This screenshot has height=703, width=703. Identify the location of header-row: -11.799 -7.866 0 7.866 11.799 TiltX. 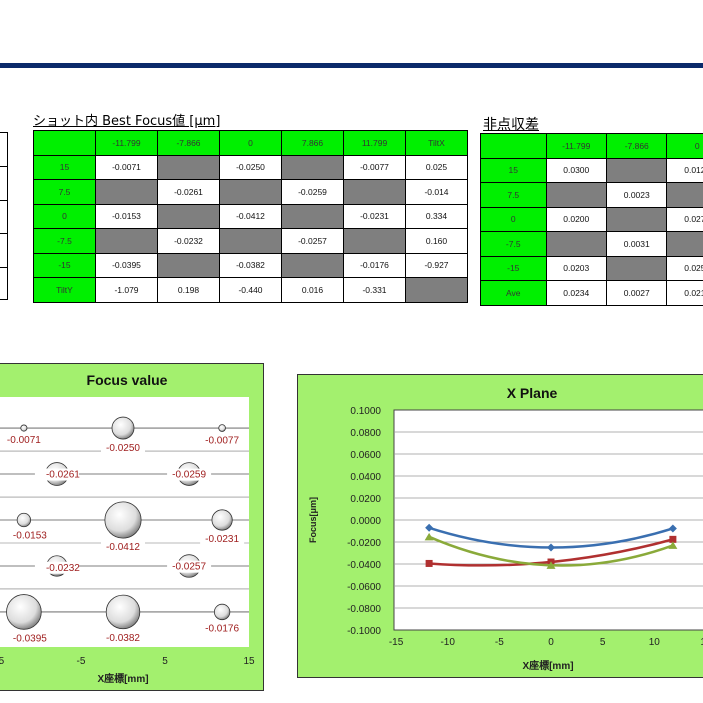
(250, 143).